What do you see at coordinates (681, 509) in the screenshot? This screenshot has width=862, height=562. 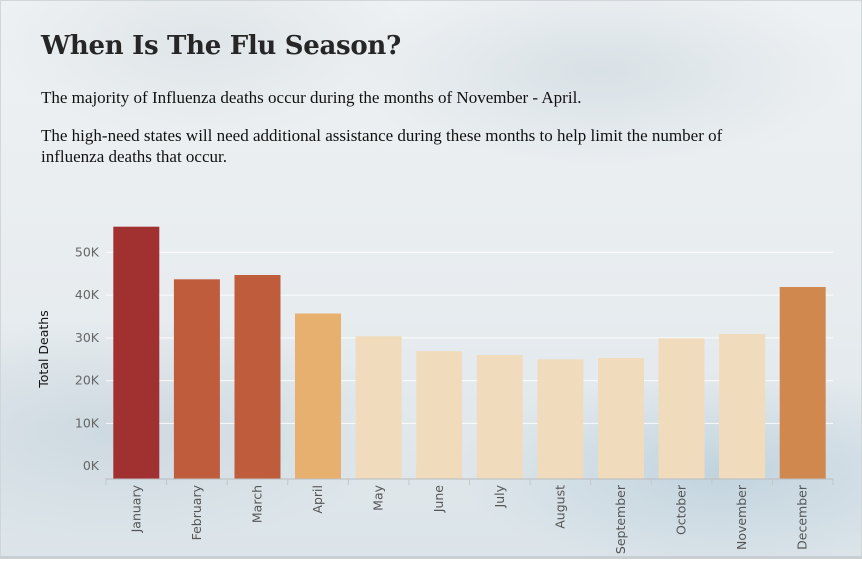 I see `x-tick-label: October` at bounding box center [681, 509].